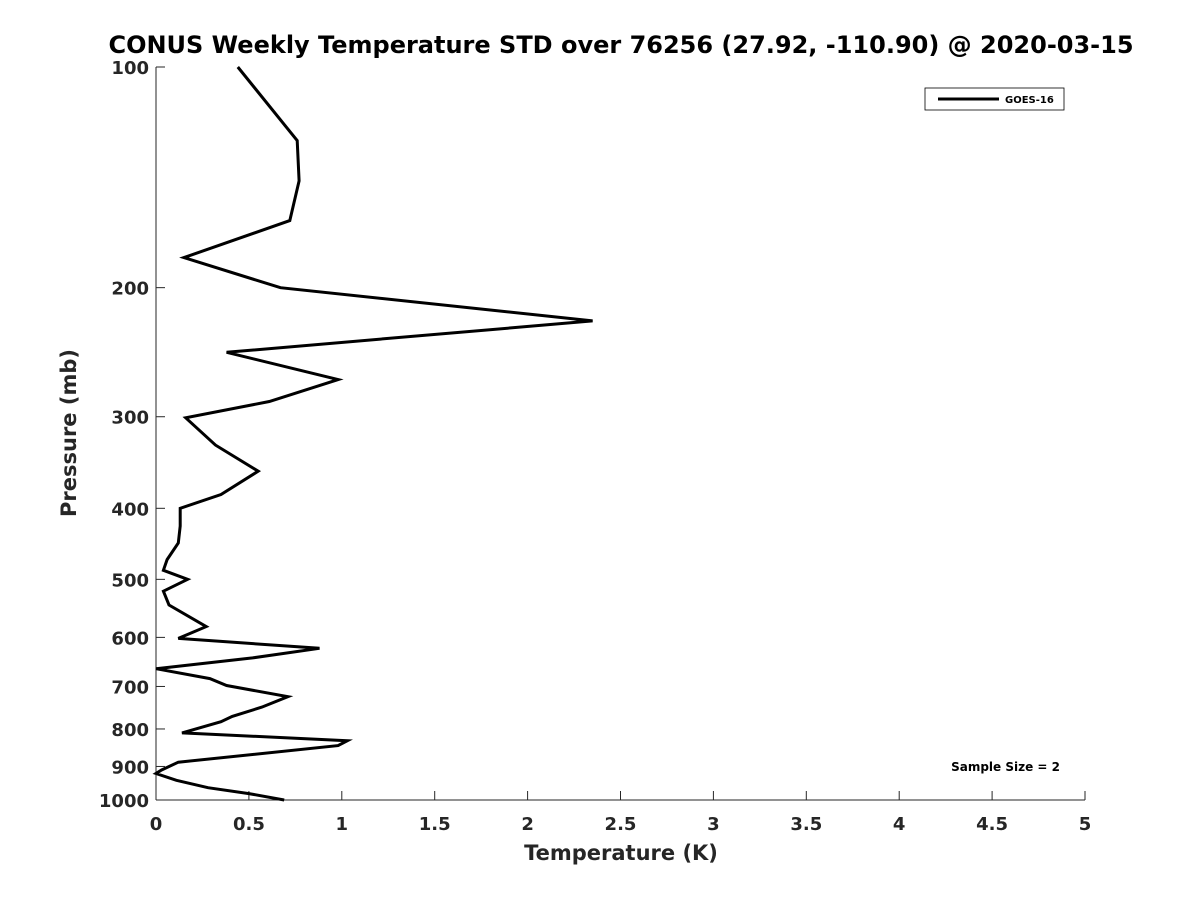  I want to click on x-tick-label: 2, so click(527, 824).